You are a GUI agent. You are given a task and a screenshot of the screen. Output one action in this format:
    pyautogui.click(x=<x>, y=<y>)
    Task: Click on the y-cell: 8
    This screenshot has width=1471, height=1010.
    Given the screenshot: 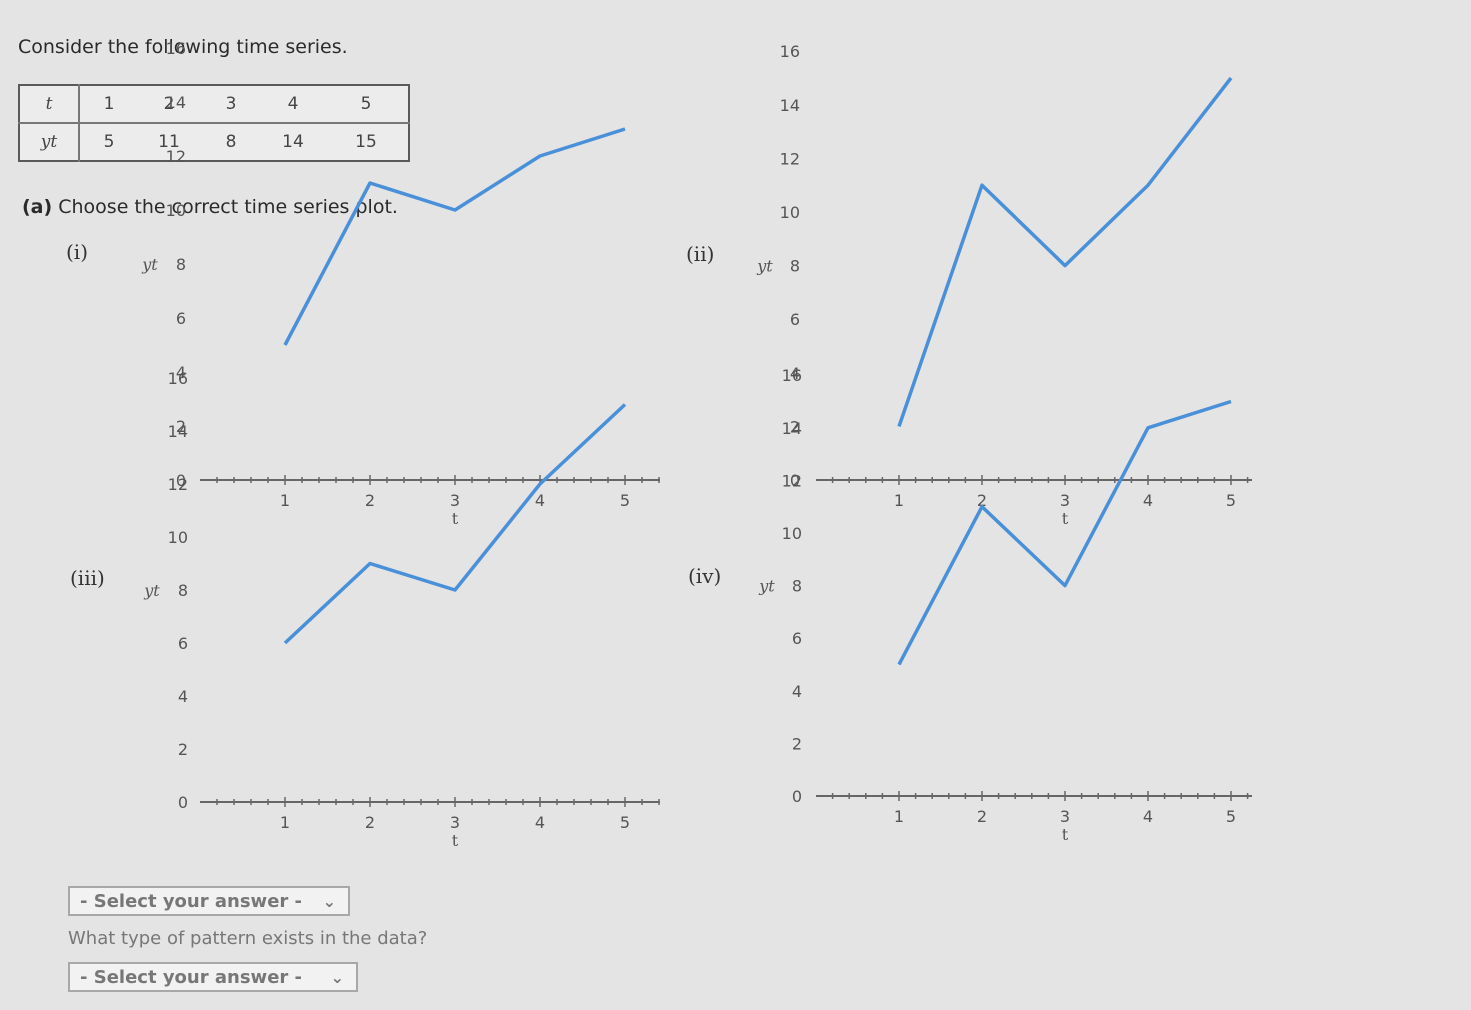 What is the action you would take?
    pyautogui.click(x=231, y=142)
    